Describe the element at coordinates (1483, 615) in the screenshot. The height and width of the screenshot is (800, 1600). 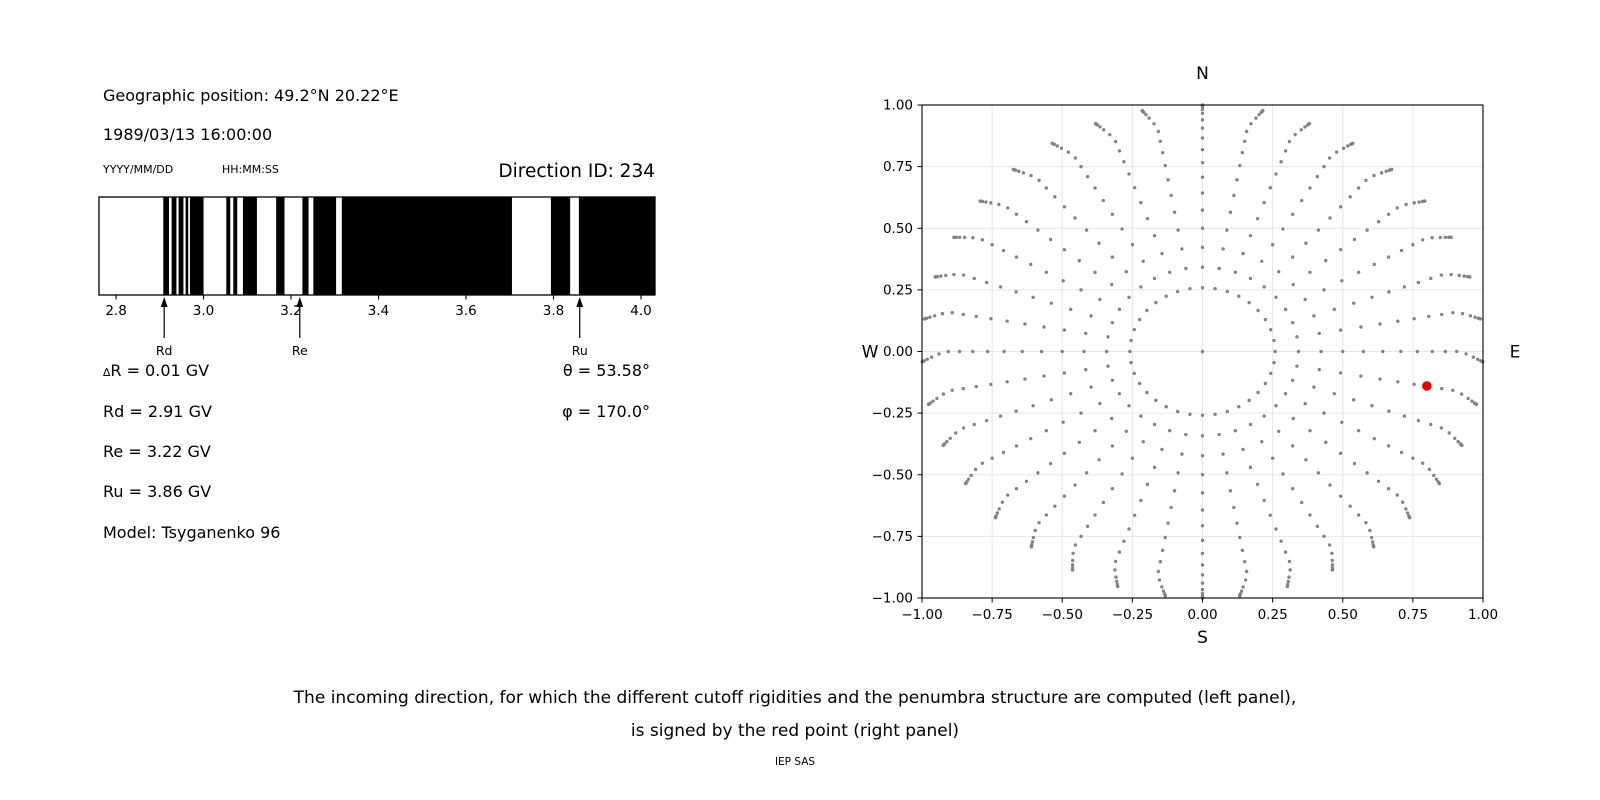
I see `x-tick-label: 1.00` at that location.